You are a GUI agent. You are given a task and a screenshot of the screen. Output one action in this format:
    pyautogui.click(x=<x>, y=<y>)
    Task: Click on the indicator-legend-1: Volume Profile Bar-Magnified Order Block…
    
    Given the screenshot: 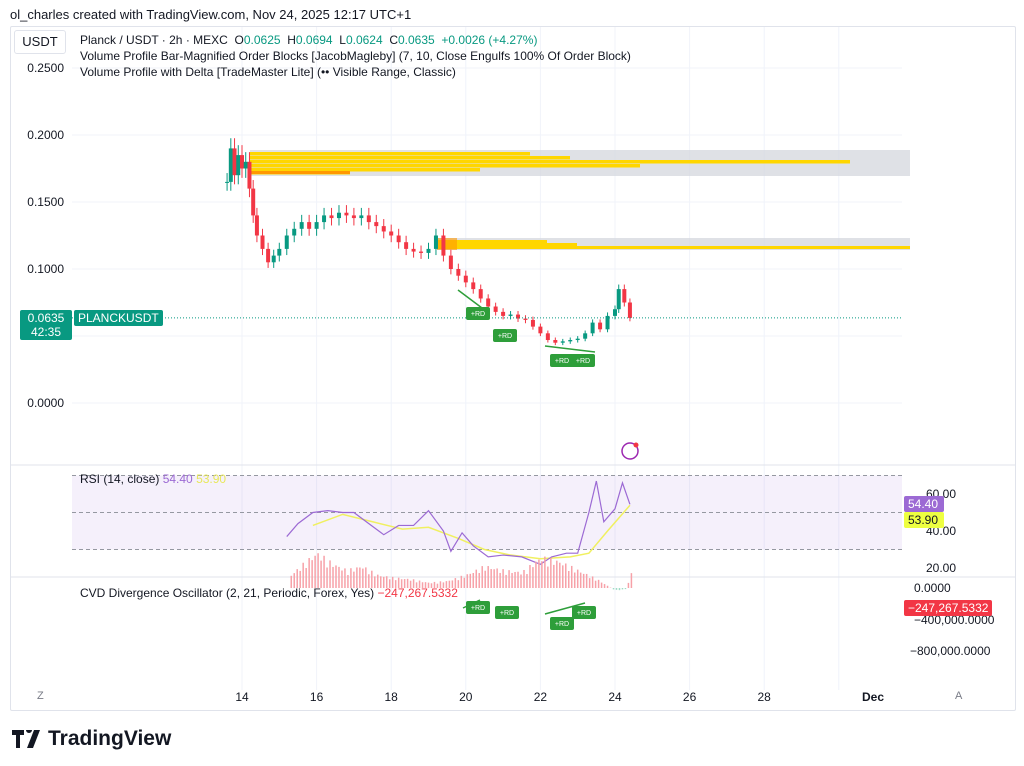 What is the action you would take?
    pyautogui.click(x=355, y=56)
    